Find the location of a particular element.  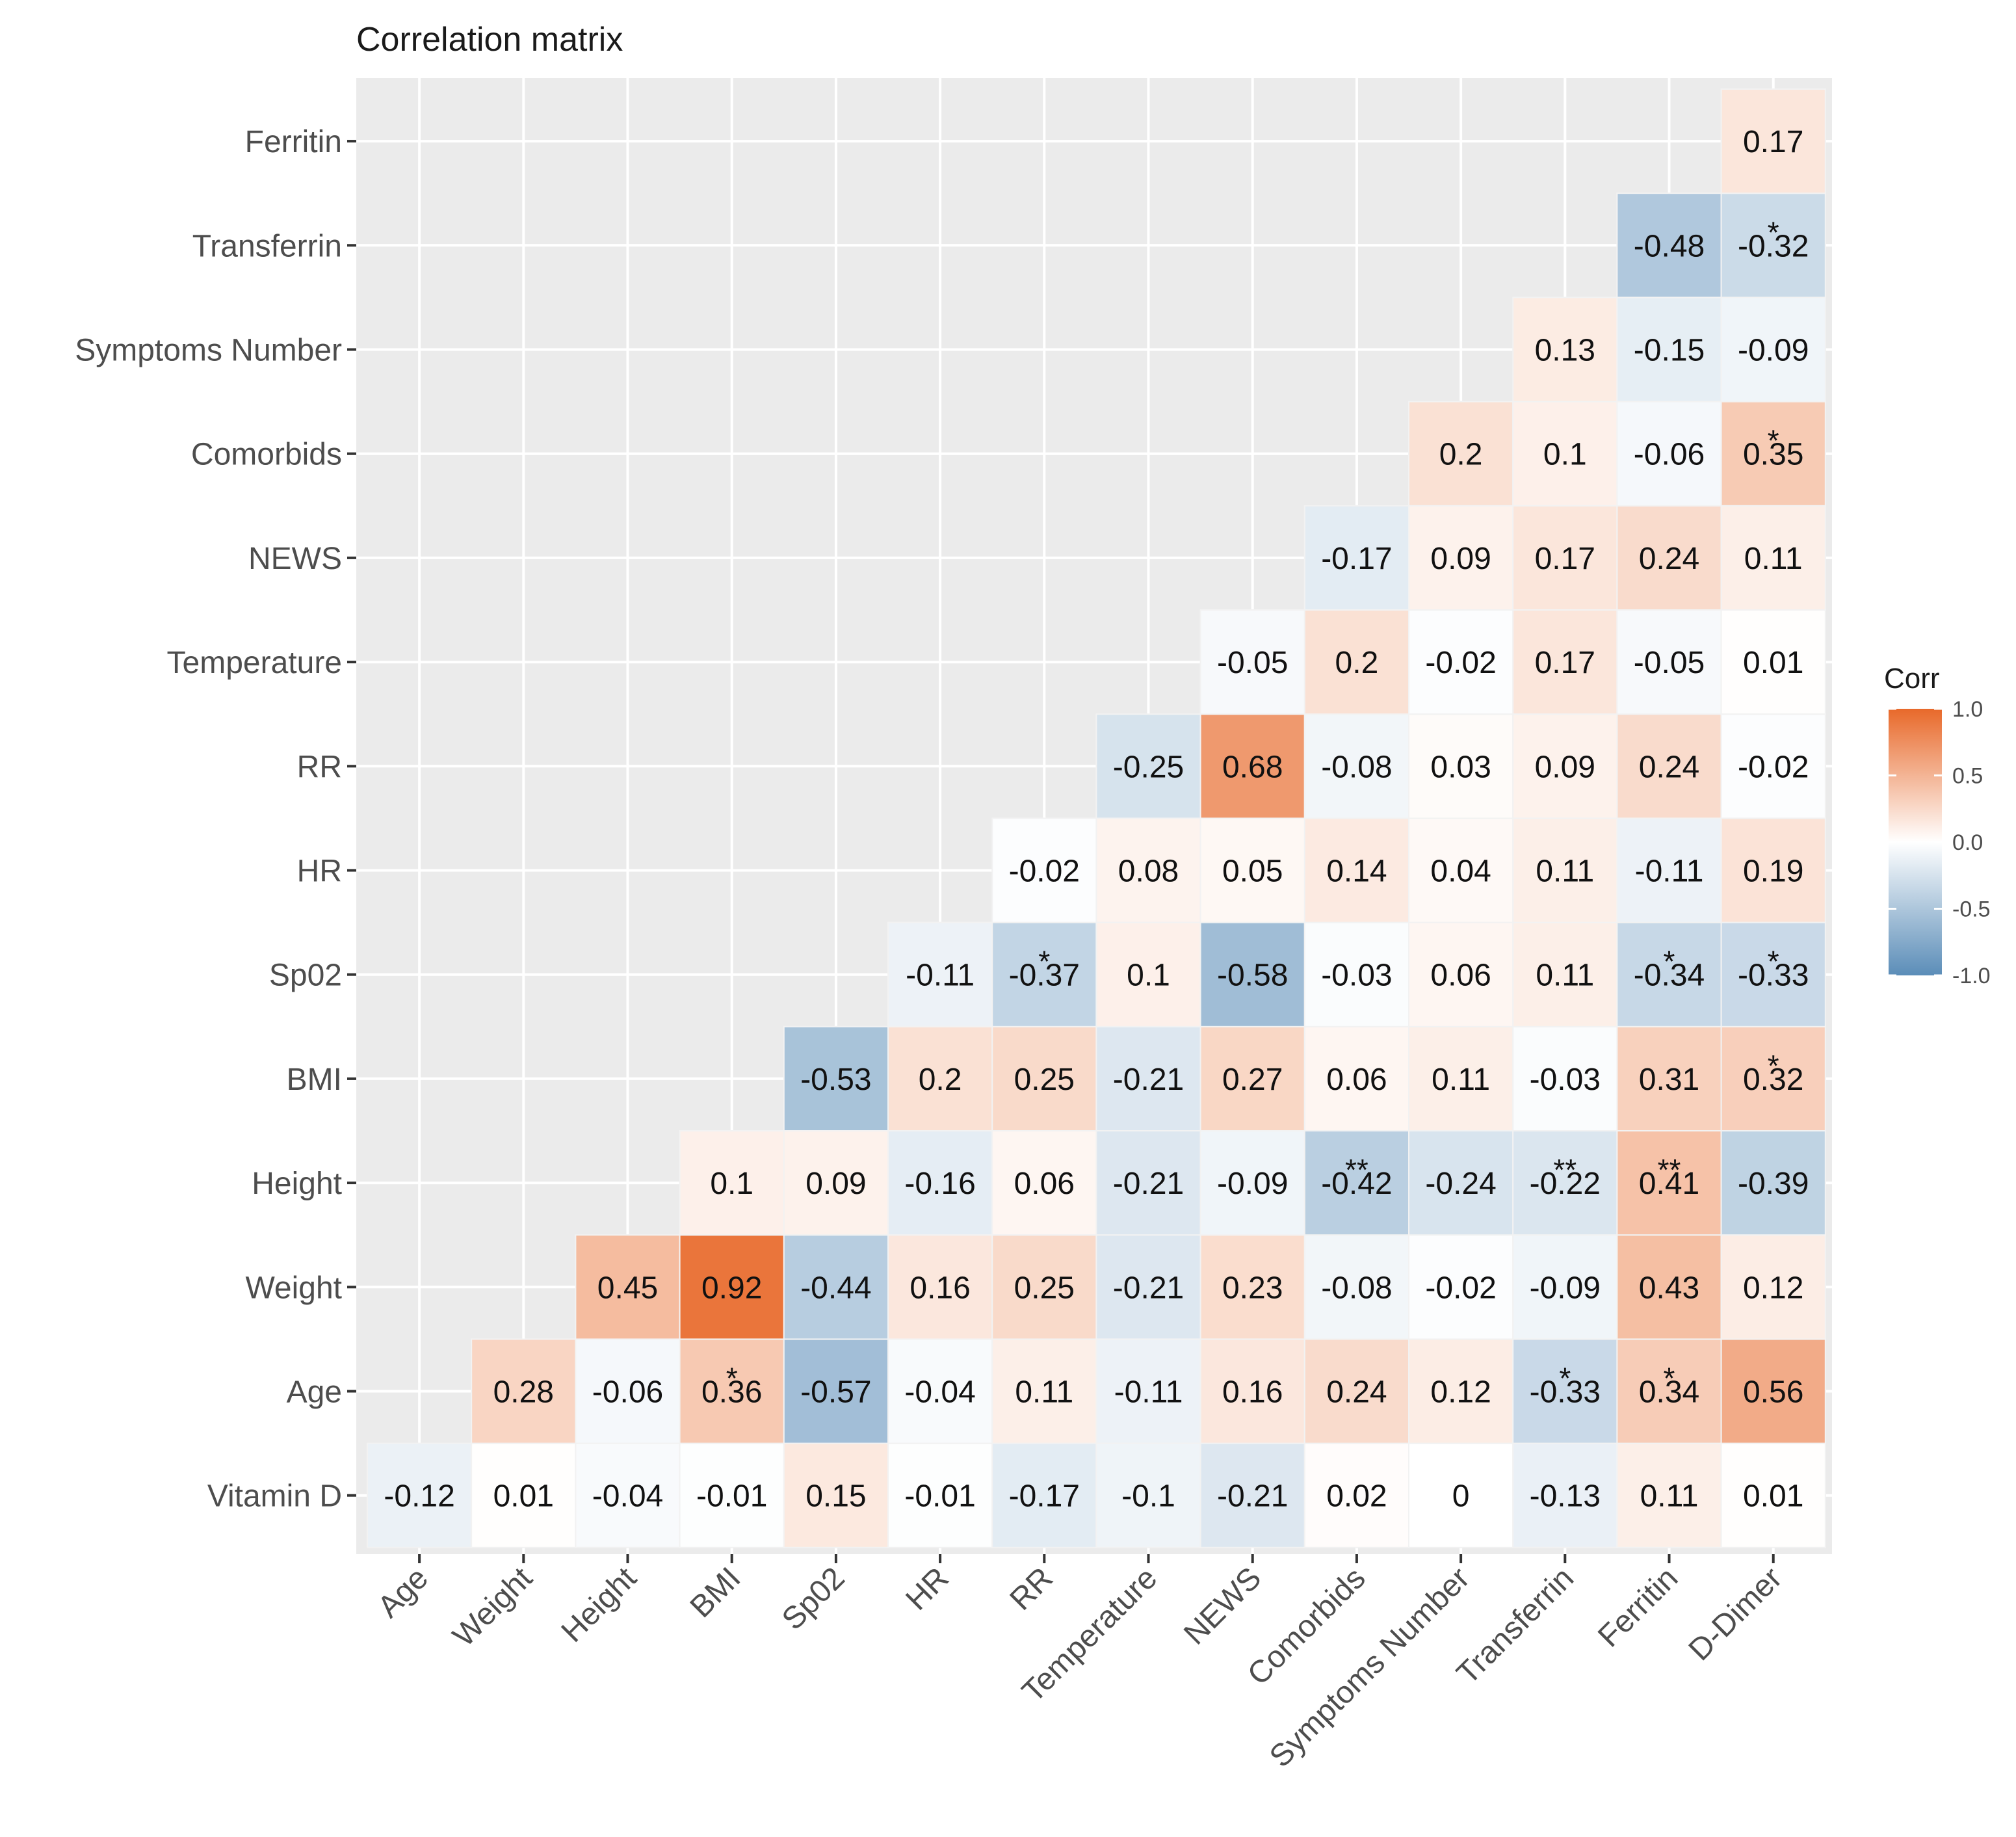

cell-rr-news is located at coordinates (1252, 766).